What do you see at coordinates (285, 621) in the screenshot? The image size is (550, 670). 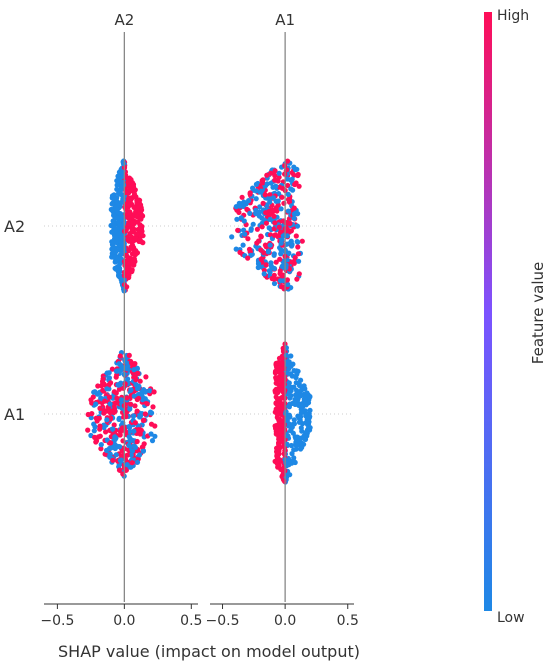 I see `x-tick-label: 0.0` at bounding box center [285, 621].